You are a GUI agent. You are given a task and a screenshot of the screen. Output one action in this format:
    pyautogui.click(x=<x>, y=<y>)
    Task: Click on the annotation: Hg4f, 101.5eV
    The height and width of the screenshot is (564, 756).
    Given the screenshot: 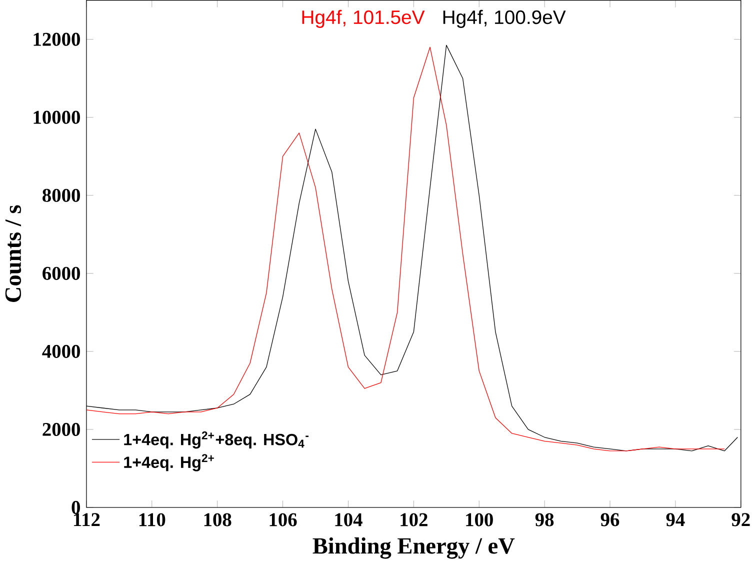 What is the action you would take?
    pyautogui.click(x=363, y=19)
    